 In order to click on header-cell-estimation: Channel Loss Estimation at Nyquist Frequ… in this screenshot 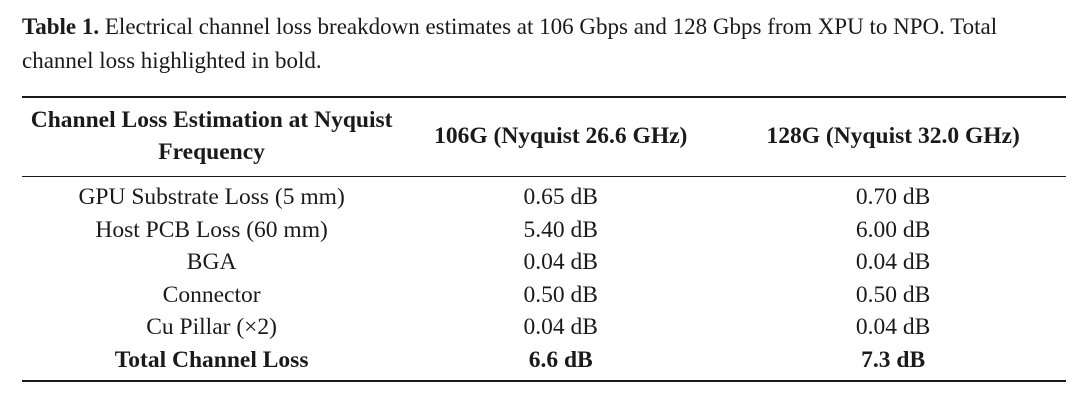, I will do `click(211, 136)`.